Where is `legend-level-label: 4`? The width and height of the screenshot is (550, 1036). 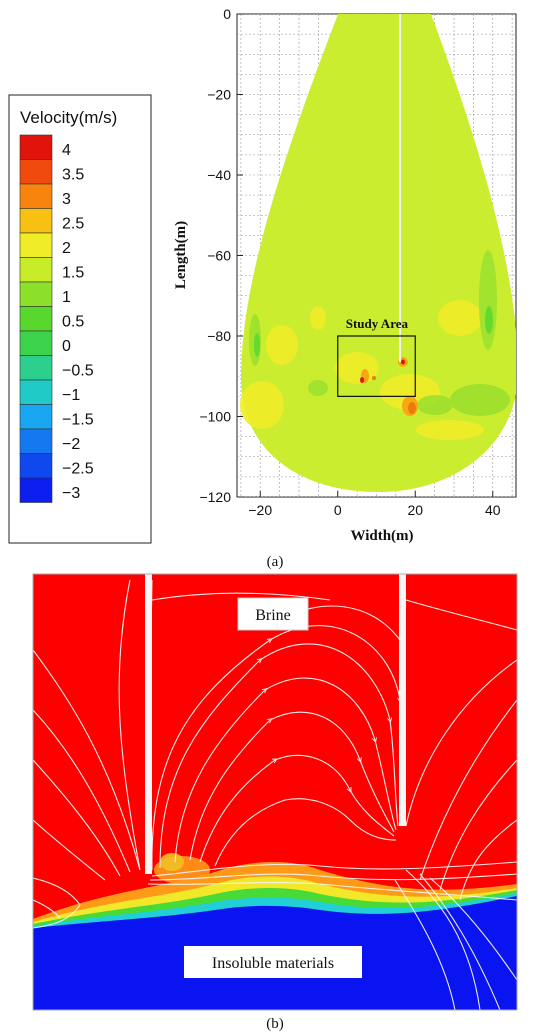
legend-level-label: 4 is located at coordinates (66, 150).